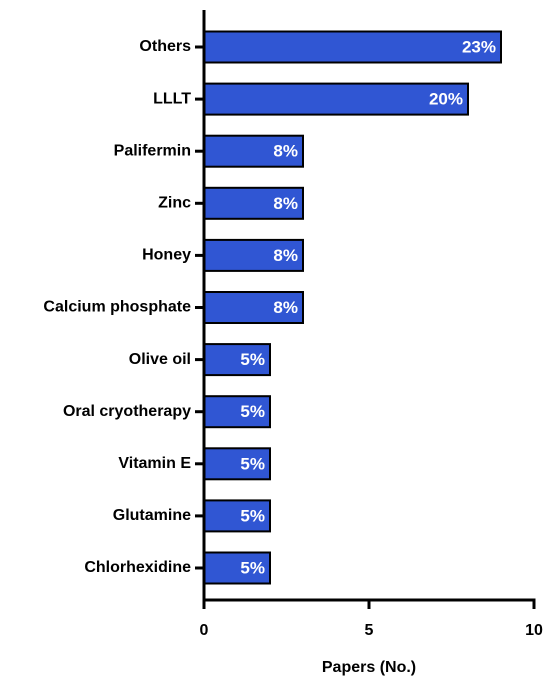  I want to click on y-tick-label: Calcium phosphate, so click(117, 307).